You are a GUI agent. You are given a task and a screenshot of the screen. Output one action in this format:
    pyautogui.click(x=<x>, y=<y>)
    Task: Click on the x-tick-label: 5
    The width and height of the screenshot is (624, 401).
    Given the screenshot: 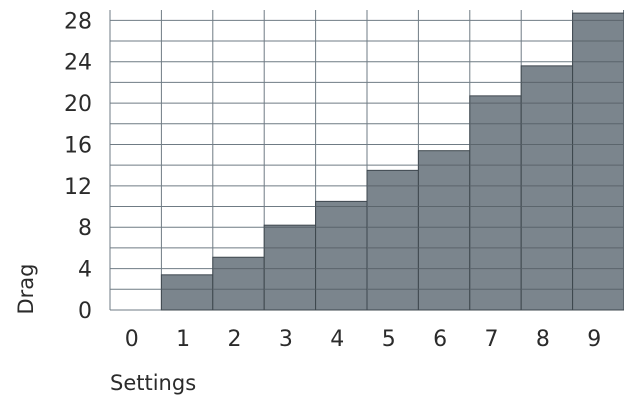 What is the action you would take?
    pyautogui.click(x=389, y=339)
    